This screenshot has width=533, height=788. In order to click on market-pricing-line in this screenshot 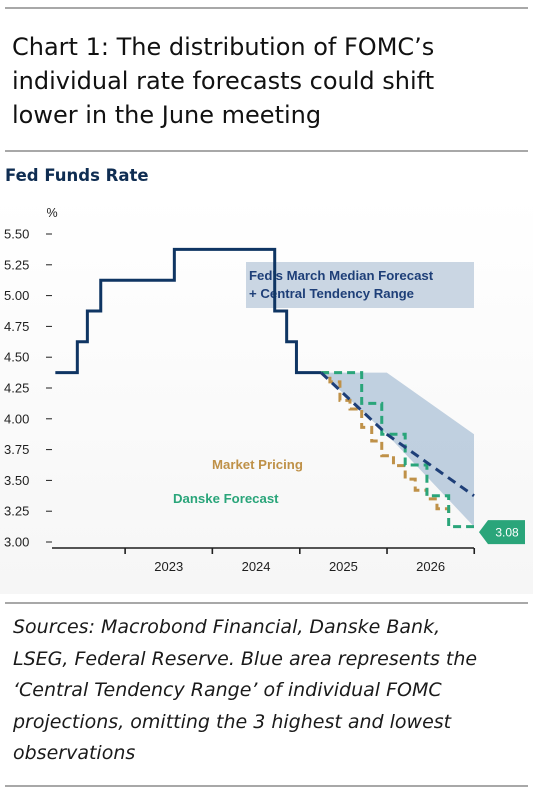, I will do `click(386, 443)`.